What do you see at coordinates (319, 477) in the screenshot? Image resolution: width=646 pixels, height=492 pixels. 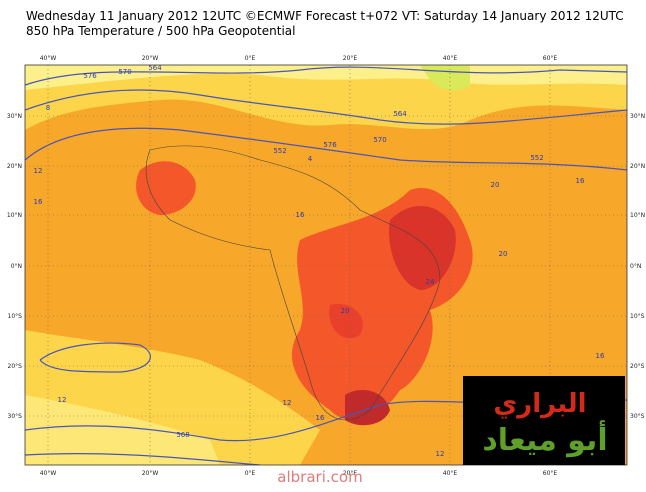 I see `watermark-site: albrari.com` at bounding box center [319, 477].